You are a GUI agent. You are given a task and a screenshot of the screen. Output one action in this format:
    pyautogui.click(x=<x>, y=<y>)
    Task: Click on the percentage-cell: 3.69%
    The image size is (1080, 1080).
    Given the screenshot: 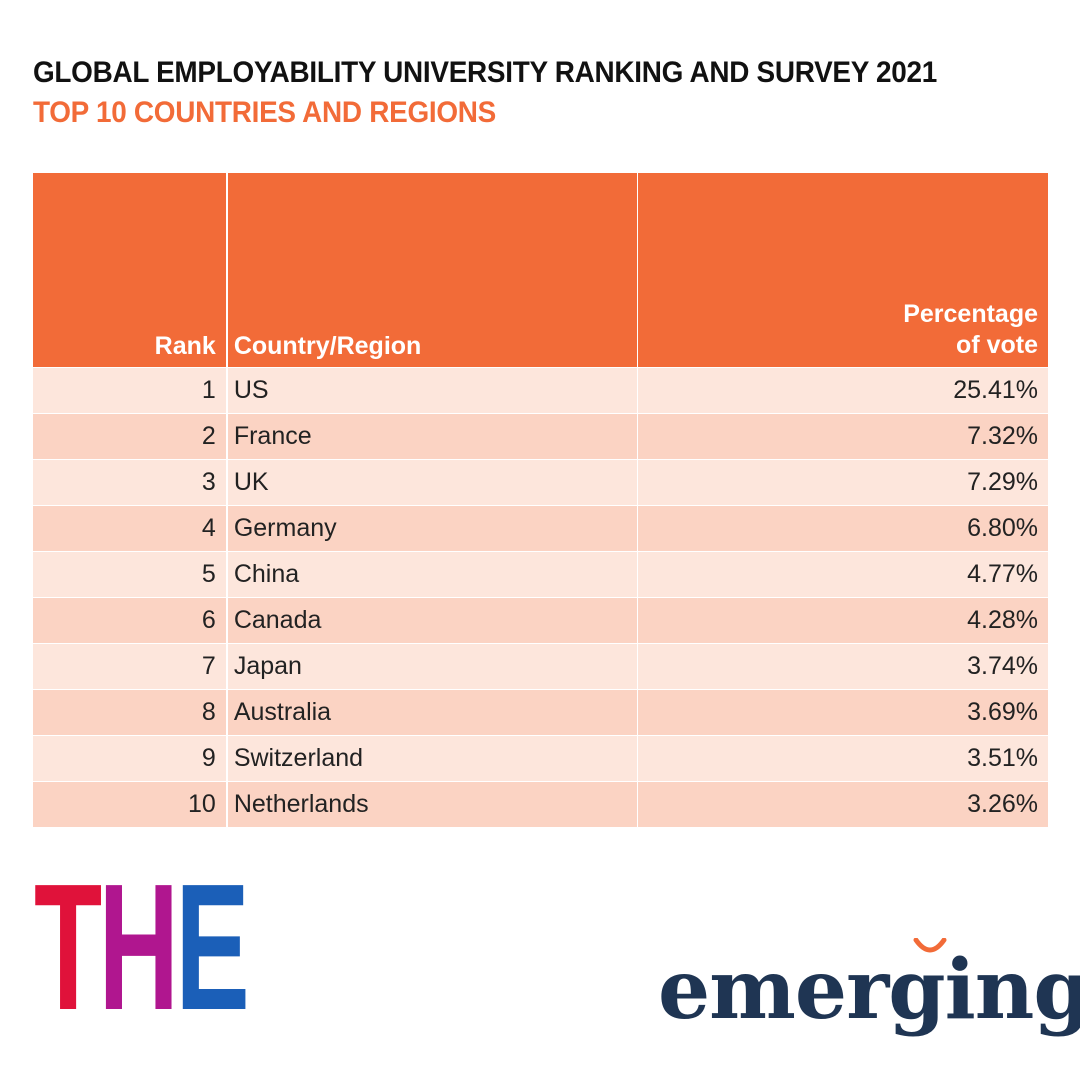 What is the action you would take?
    pyautogui.click(x=843, y=712)
    